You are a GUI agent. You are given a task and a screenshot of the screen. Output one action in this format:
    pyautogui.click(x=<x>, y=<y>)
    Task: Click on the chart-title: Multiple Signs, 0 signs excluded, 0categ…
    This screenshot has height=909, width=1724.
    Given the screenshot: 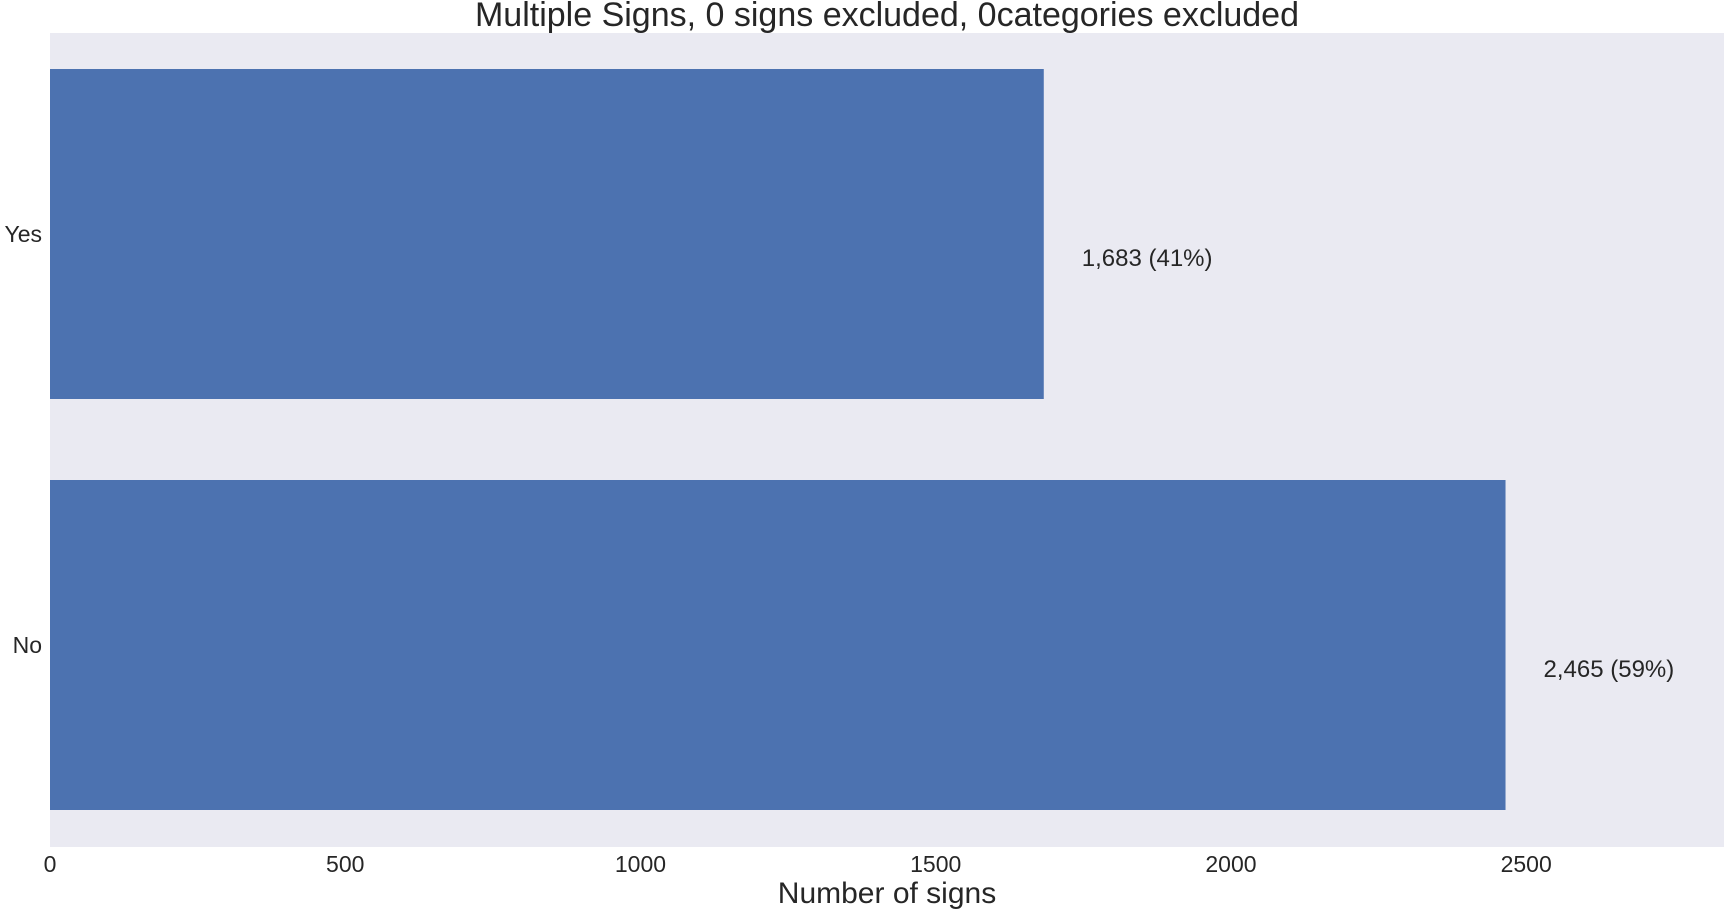 What is the action you would take?
    pyautogui.click(x=887, y=17)
    